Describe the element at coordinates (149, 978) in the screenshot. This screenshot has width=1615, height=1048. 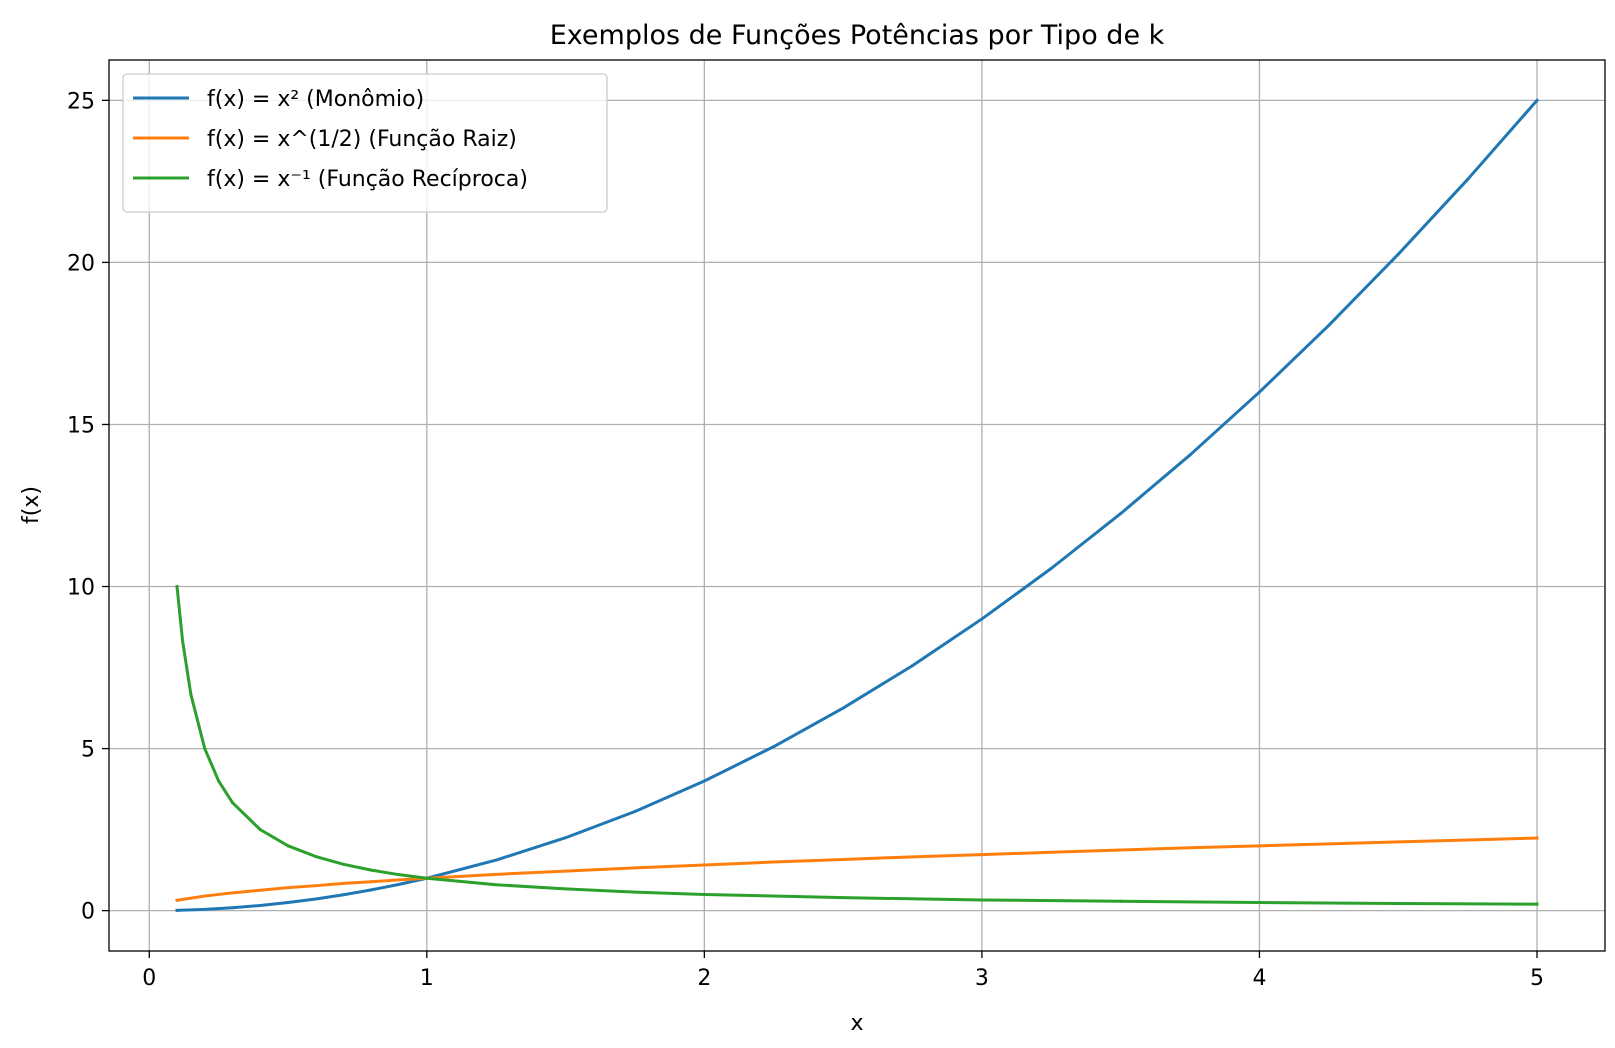
I see `x-tick-label: 0` at that location.